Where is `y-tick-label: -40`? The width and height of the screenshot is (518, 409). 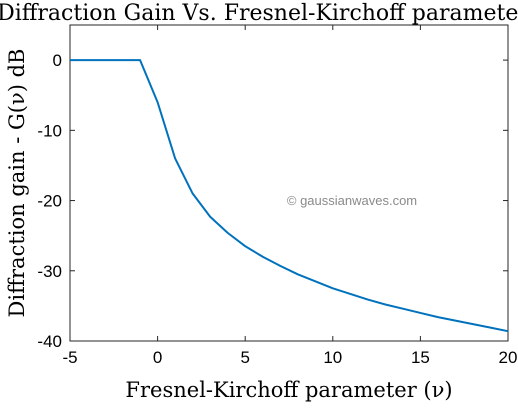 y-tick-label: -40 is located at coordinates (49, 341).